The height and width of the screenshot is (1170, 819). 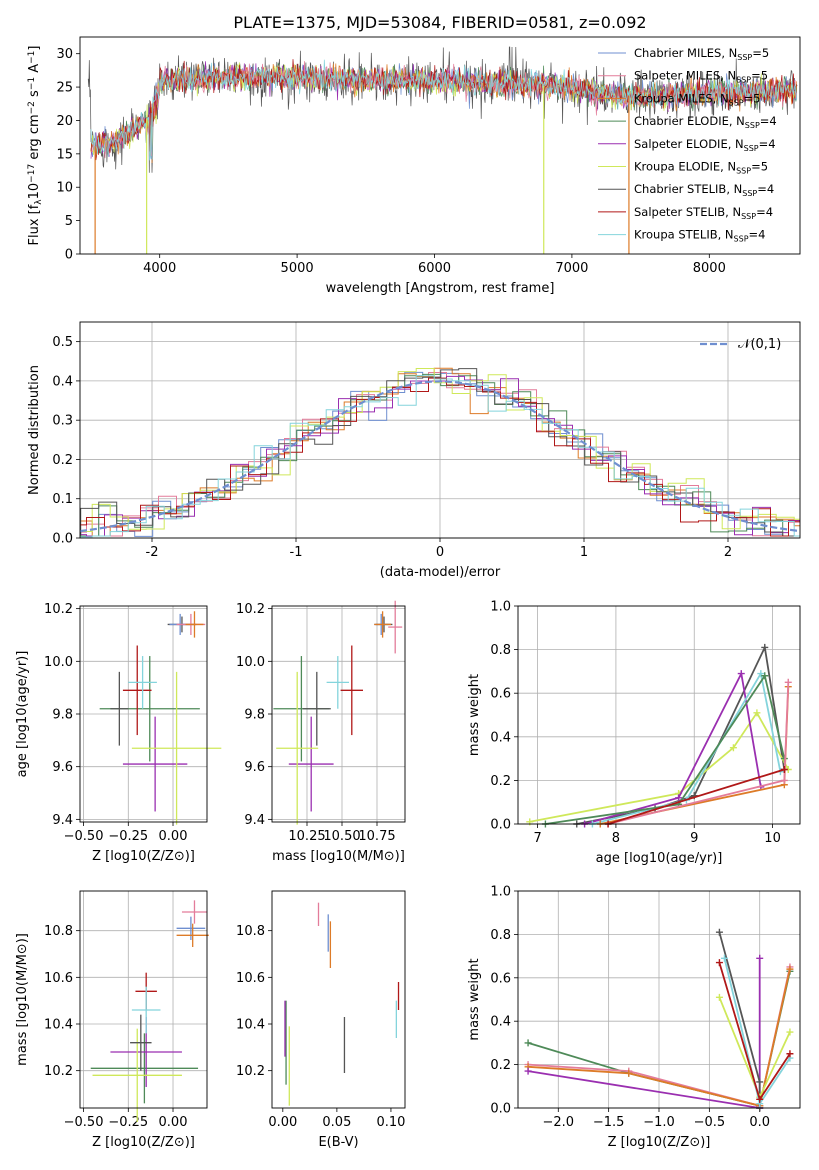 What do you see at coordinates (571, 268) in the screenshot?
I see `x-tick-label: 7000` at bounding box center [571, 268].